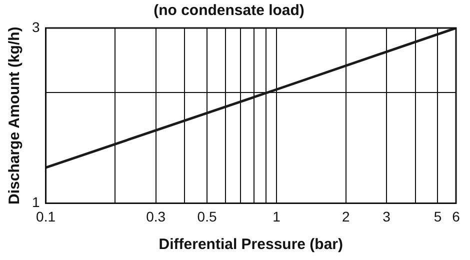 This screenshot has height=260, width=470. Describe the element at coordinates (386, 216) in the screenshot. I see `x-tick-label: 3` at that location.